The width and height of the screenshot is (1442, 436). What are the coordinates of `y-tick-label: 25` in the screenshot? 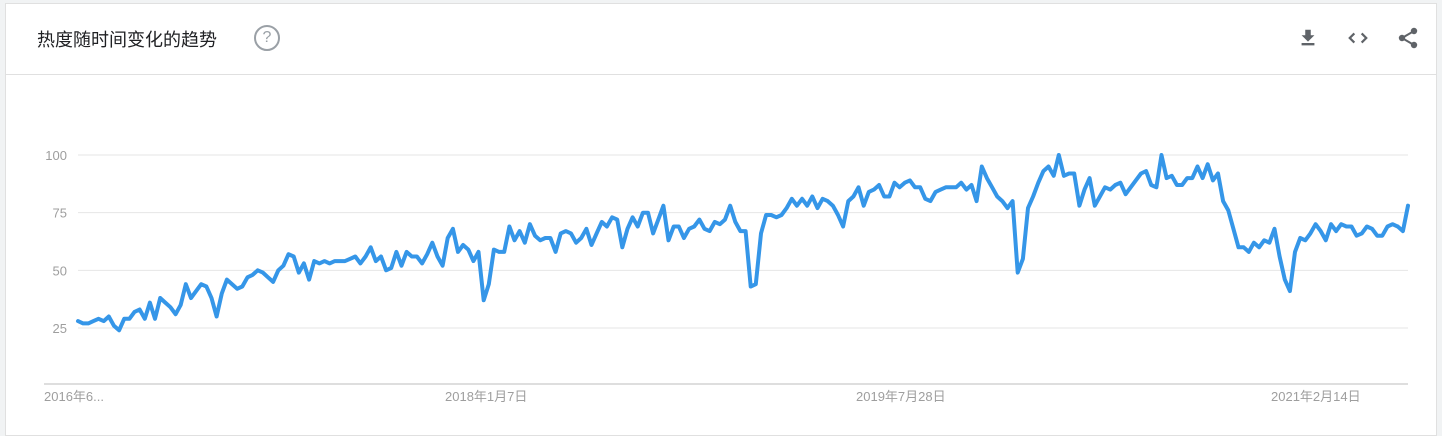 It's located at (60, 328).